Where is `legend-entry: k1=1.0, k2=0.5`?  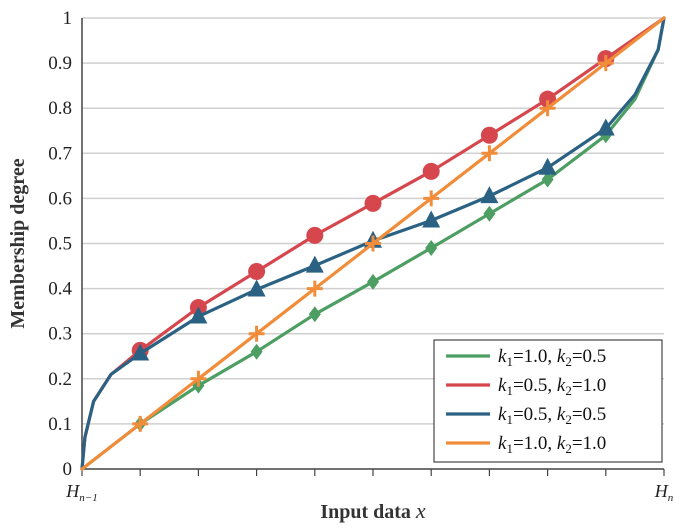
legend-entry: k1=1.0, k2=0.5 is located at coordinates (552, 357).